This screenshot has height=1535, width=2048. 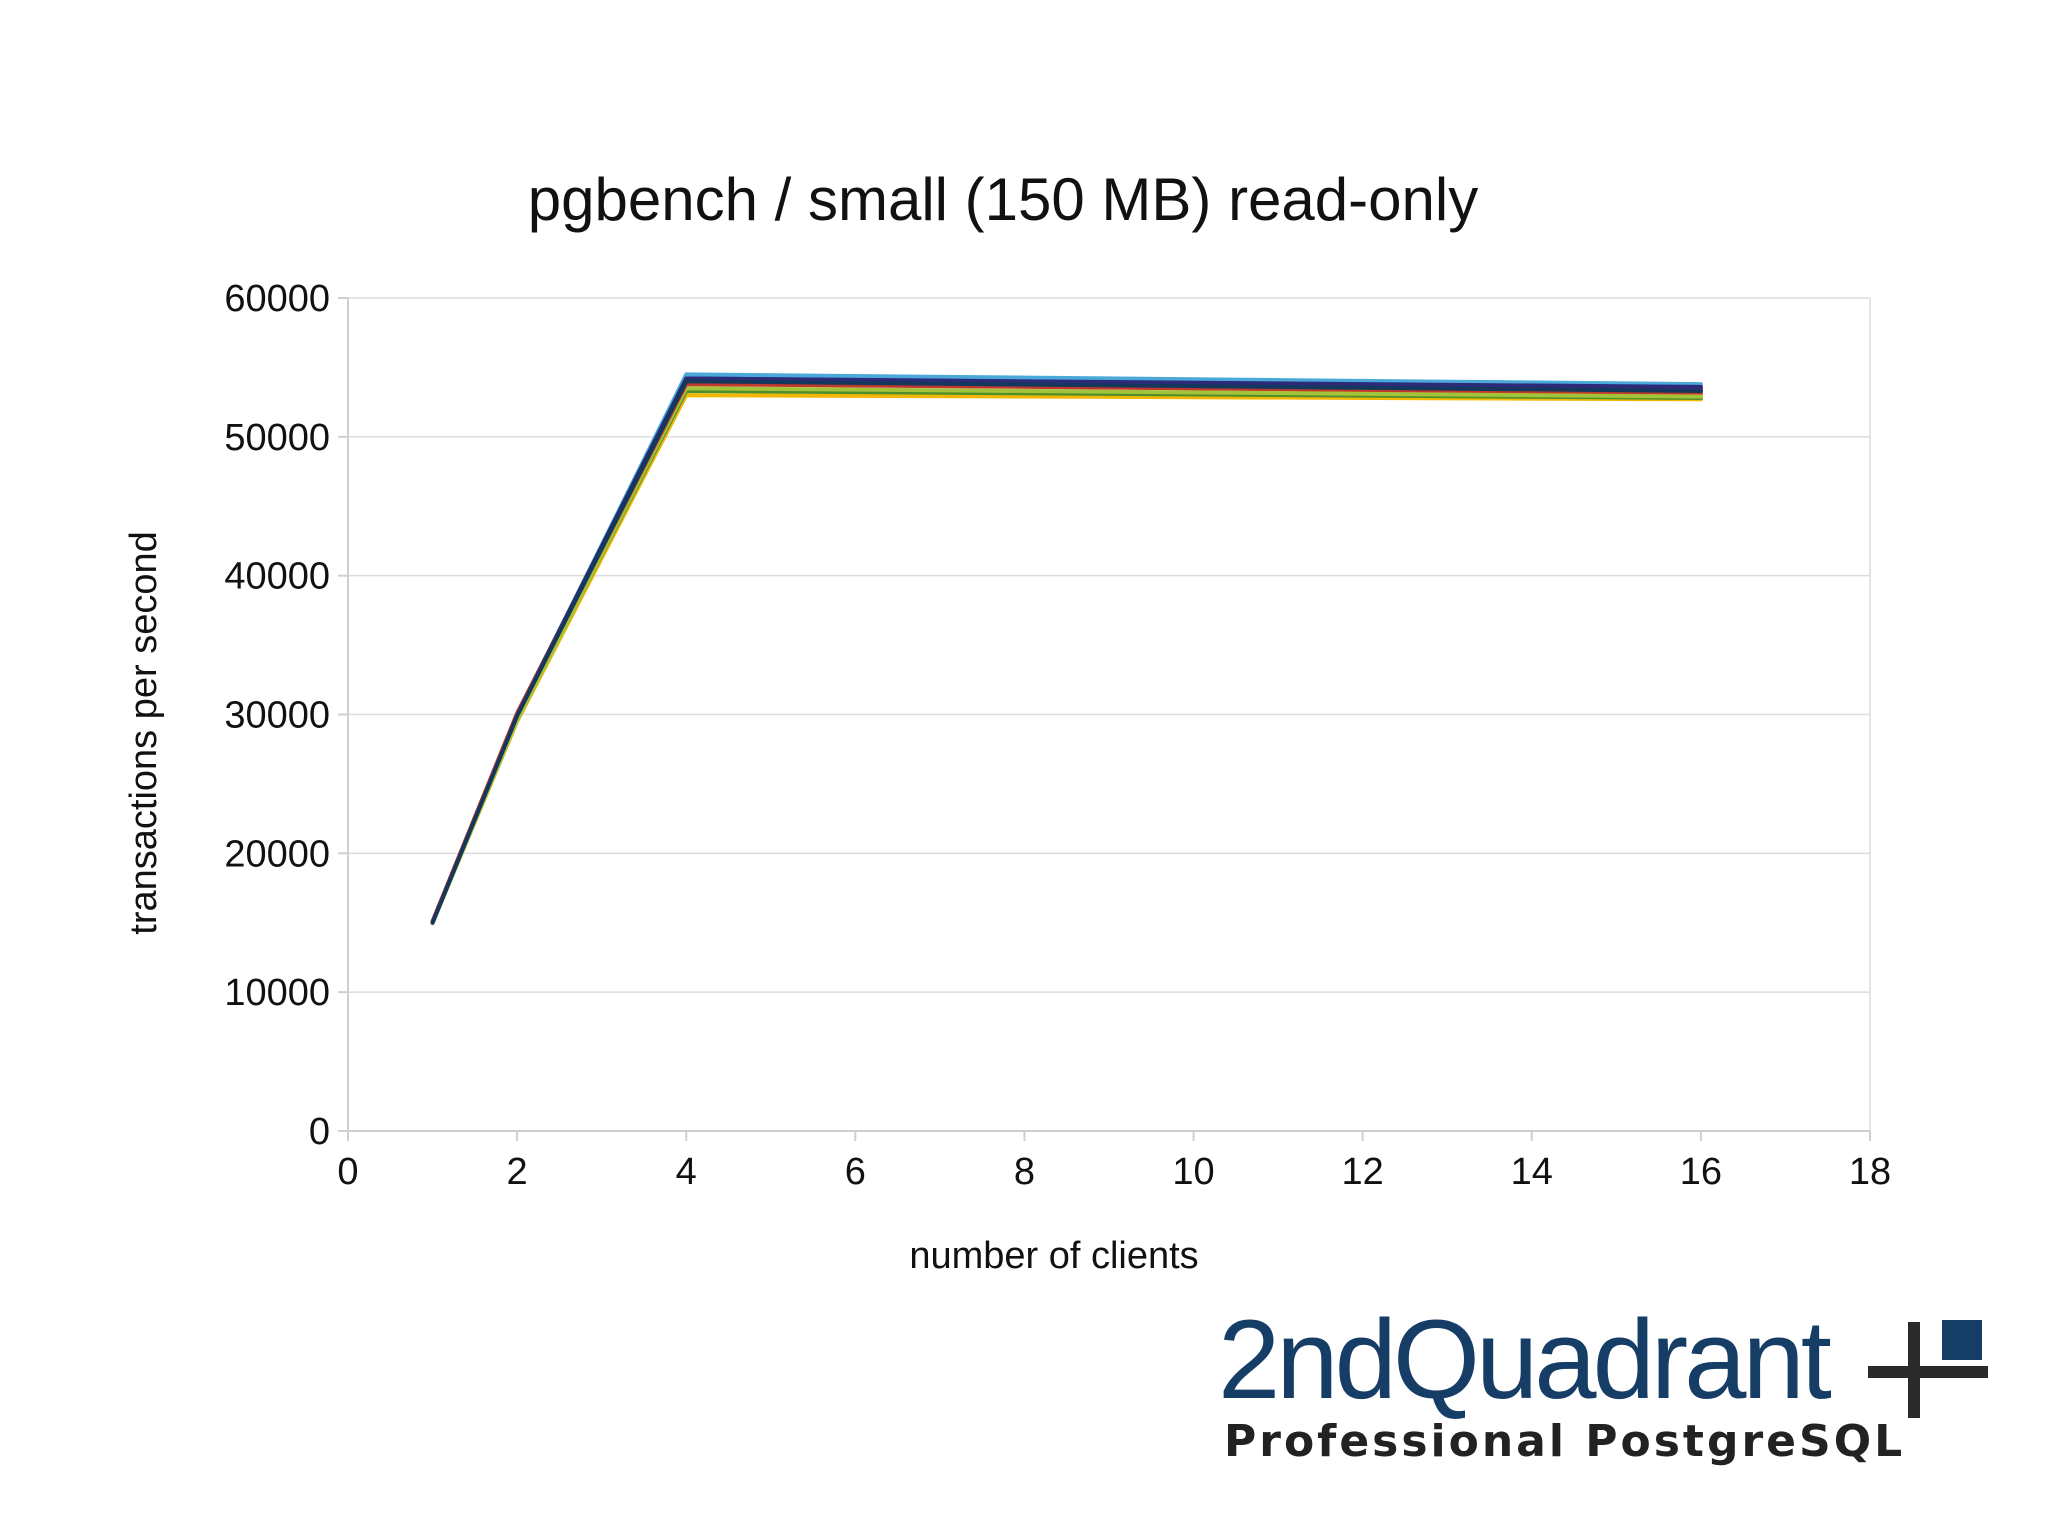 What do you see at coordinates (1024, 1172) in the screenshot?
I see `x-tick-label: 8` at bounding box center [1024, 1172].